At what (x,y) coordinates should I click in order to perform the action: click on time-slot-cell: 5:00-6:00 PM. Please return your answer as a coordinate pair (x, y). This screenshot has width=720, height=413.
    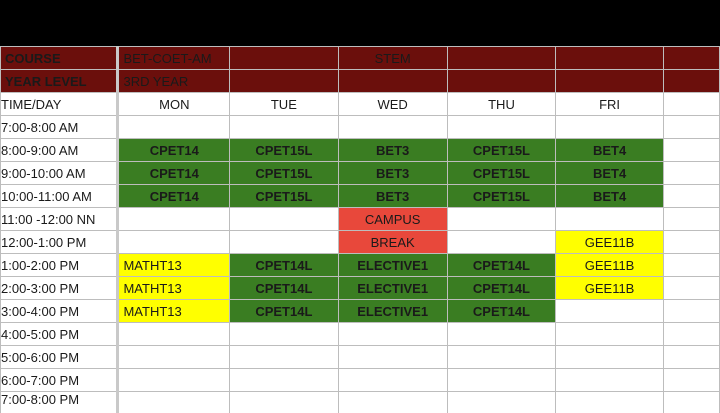
    Looking at the image, I should click on (60, 357).